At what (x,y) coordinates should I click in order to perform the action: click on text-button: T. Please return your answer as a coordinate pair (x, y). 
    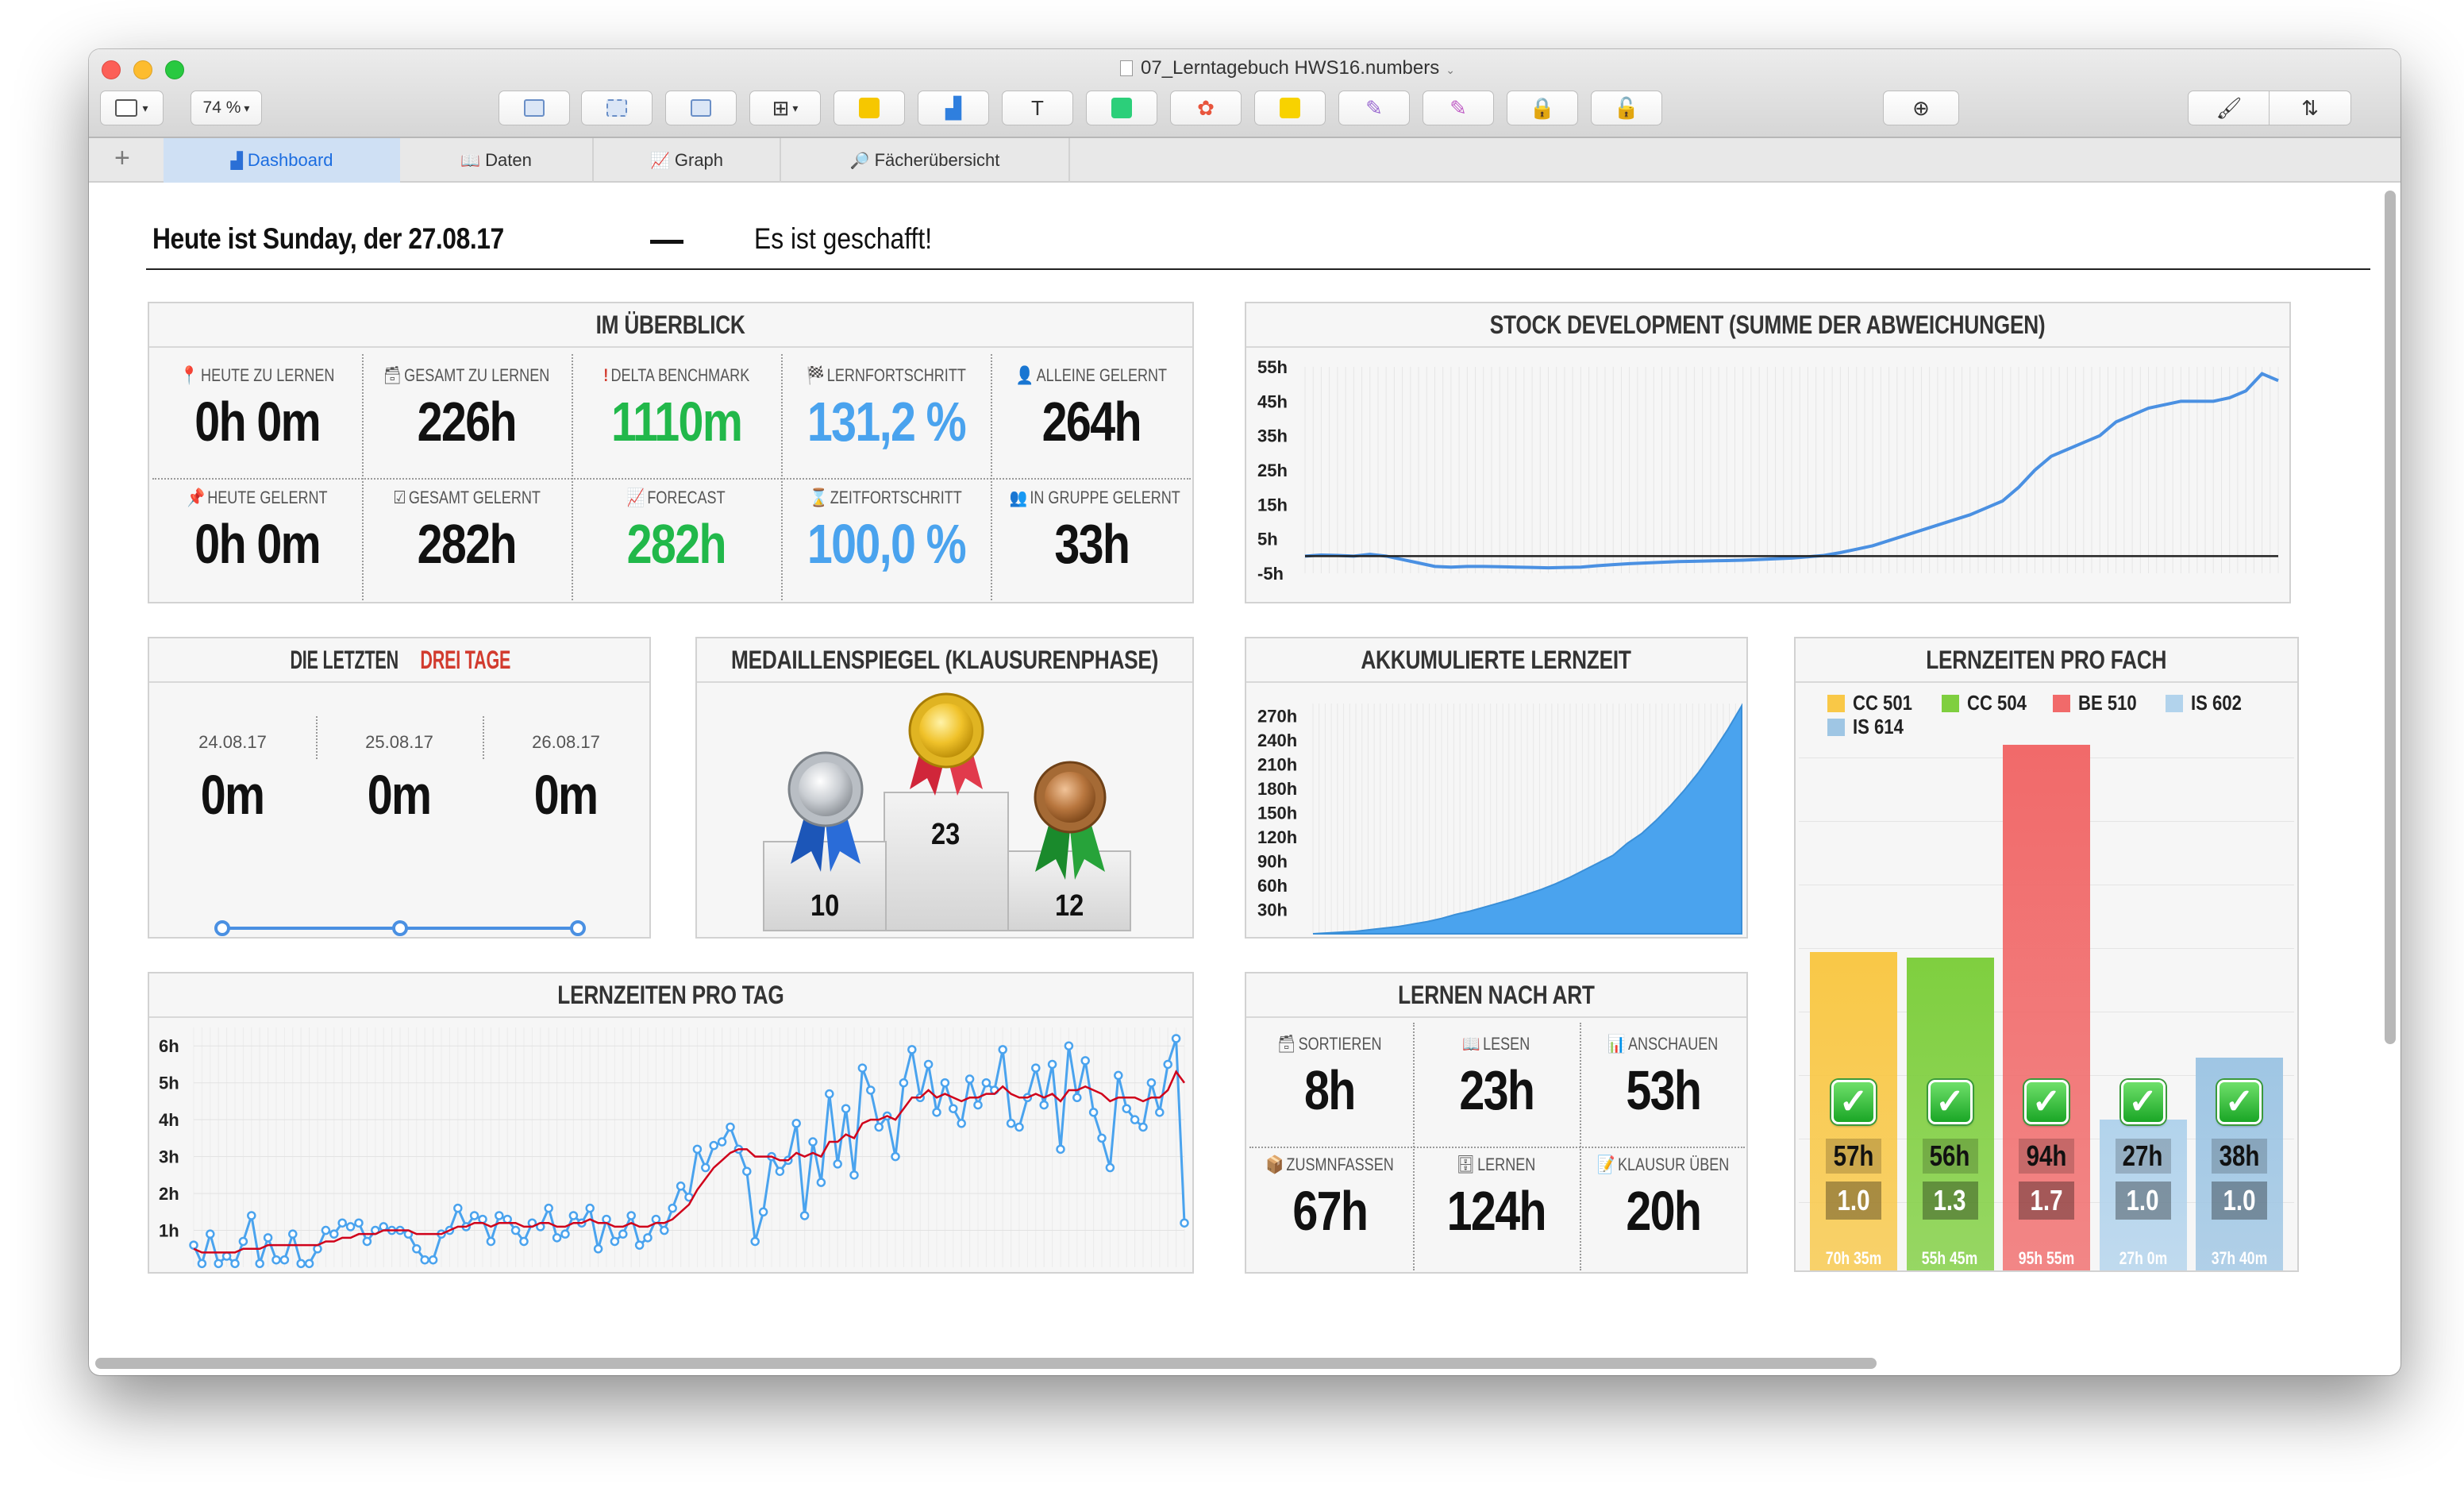
    Looking at the image, I should click on (1037, 108).